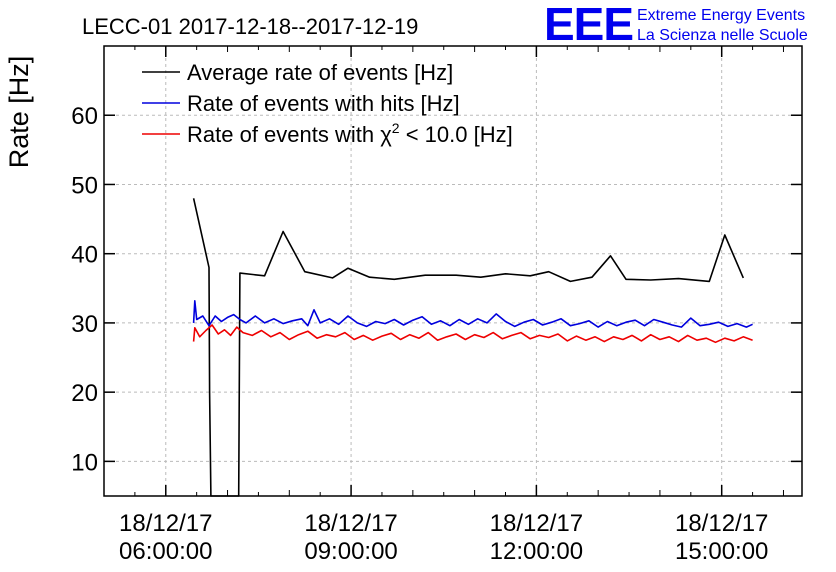  I want to click on legend-label-chi2: Rate of events with χ2 < 10.0 [Hz], so click(350, 133).